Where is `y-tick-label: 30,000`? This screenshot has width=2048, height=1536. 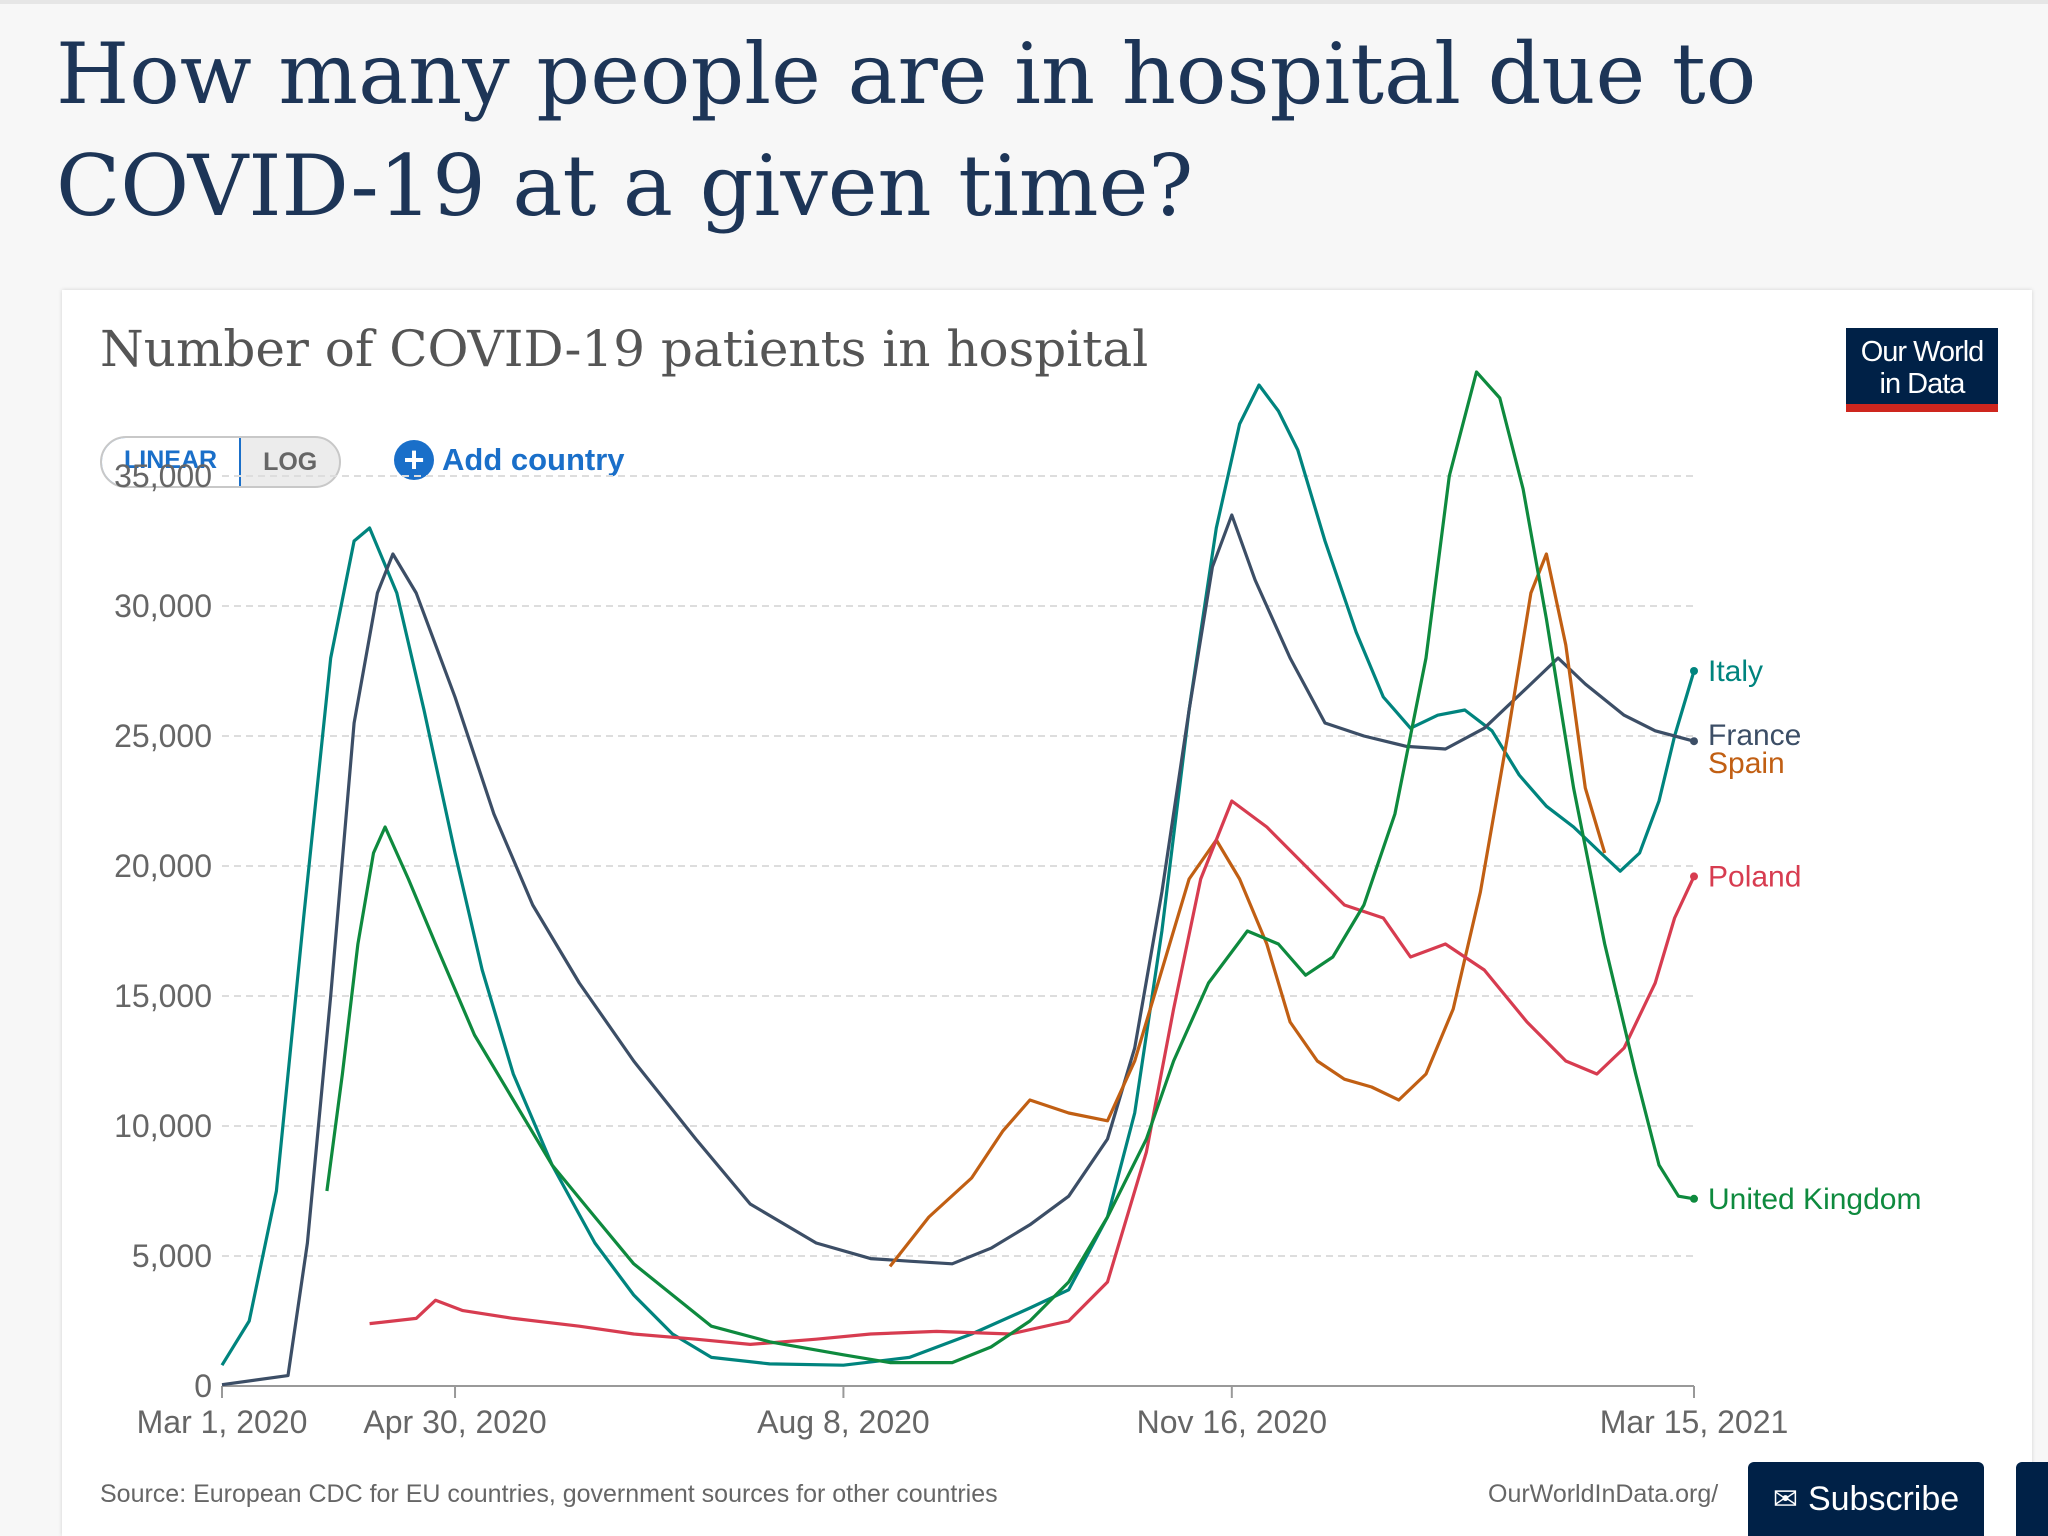
y-tick-label: 30,000 is located at coordinates (163, 606).